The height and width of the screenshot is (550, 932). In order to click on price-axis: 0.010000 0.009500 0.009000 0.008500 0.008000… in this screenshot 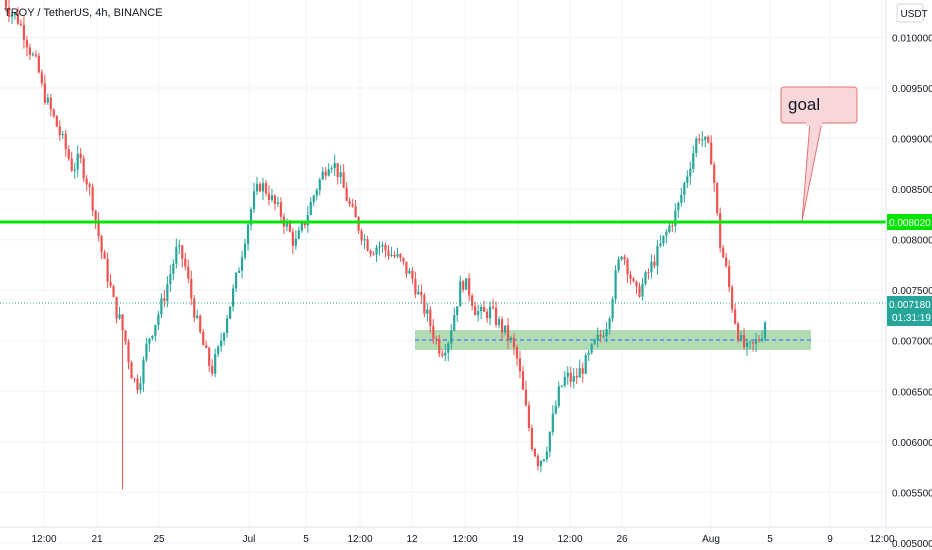, I will do `click(912, 291)`.